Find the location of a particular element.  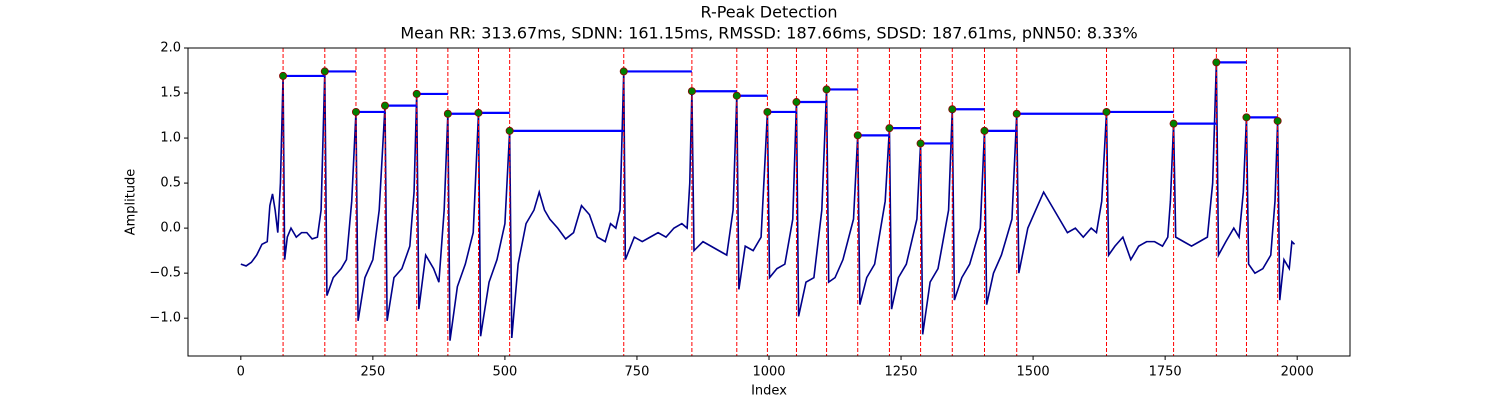

x-tick-label: 1250 is located at coordinates (900, 372).